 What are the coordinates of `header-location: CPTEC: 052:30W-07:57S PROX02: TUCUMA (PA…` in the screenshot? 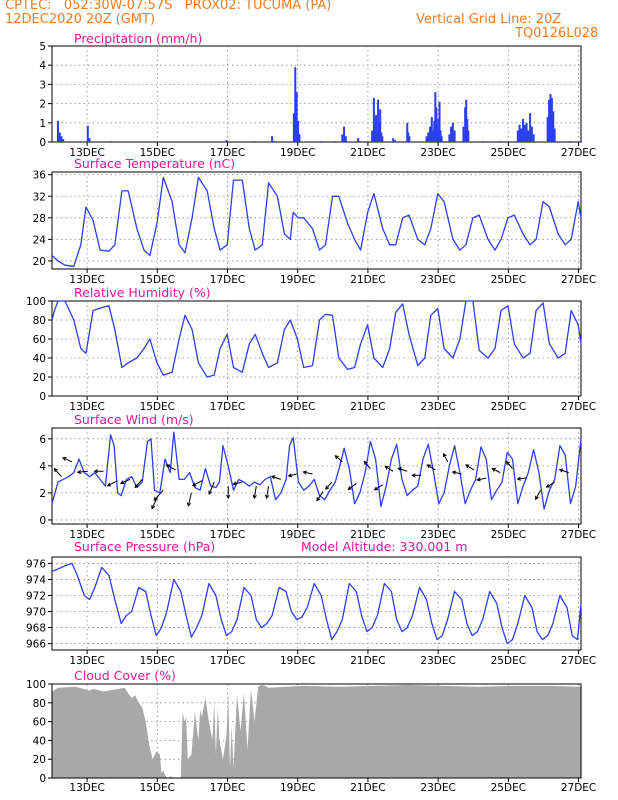 It's located at (168, 6).